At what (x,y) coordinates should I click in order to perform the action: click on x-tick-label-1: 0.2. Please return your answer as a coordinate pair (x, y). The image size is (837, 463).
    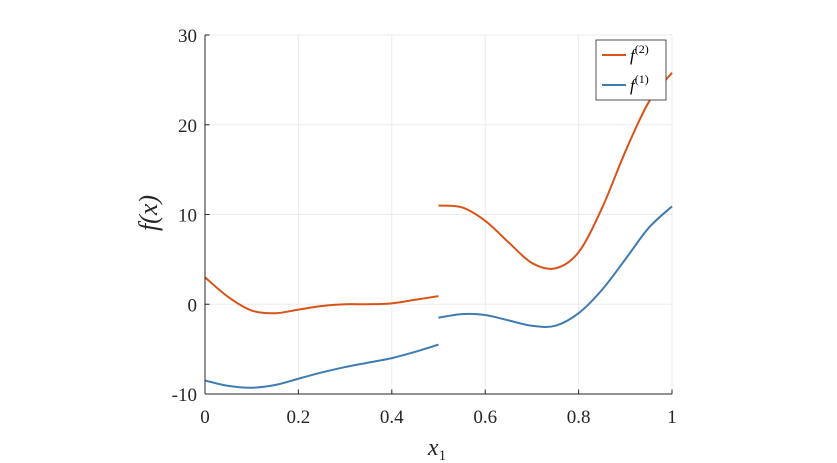
    Looking at the image, I should click on (299, 417).